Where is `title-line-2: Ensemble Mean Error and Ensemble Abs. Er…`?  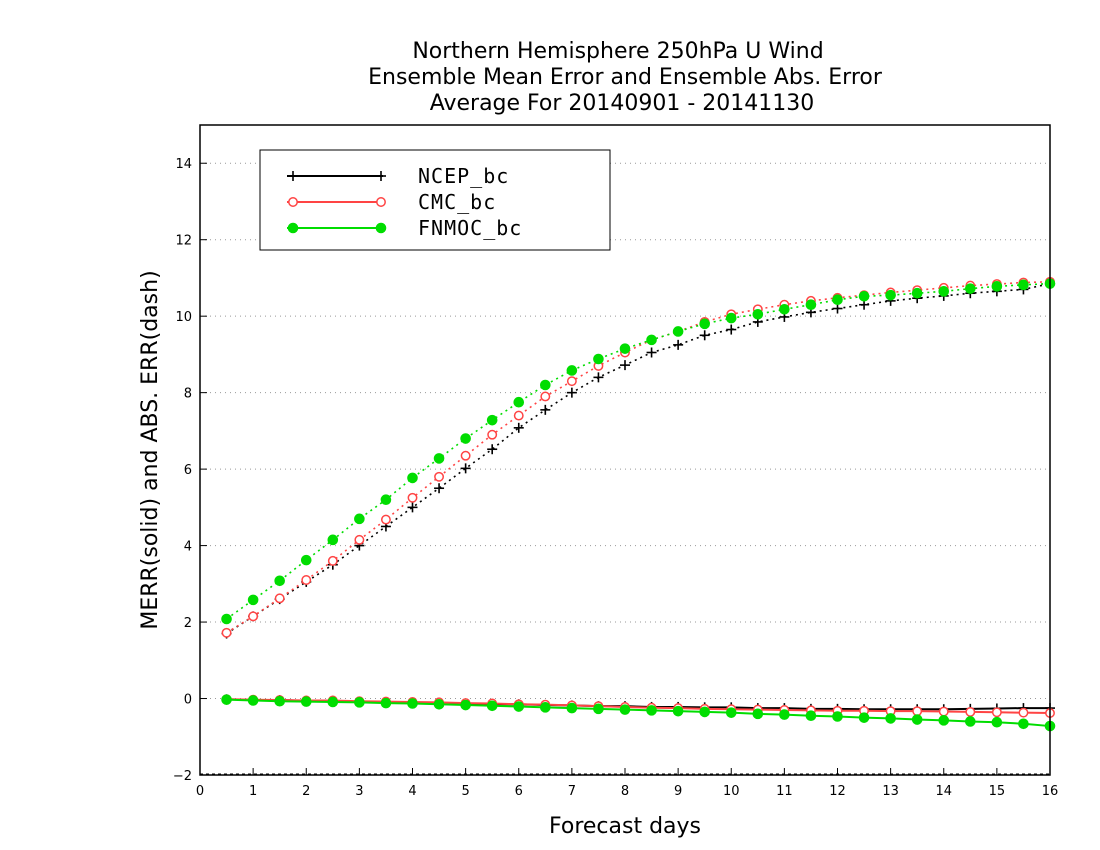 title-line-2: Ensemble Mean Error and Ensemble Abs. Er… is located at coordinates (625, 77).